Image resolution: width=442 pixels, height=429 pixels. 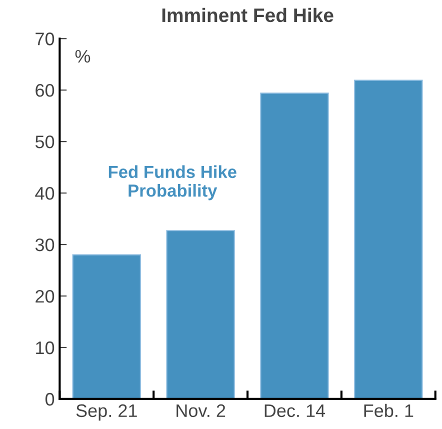 What do you see at coordinates (106, 412) in the screenshot?
I see `x-tick-label: Sep. 21` at bounding box center [106, 412].